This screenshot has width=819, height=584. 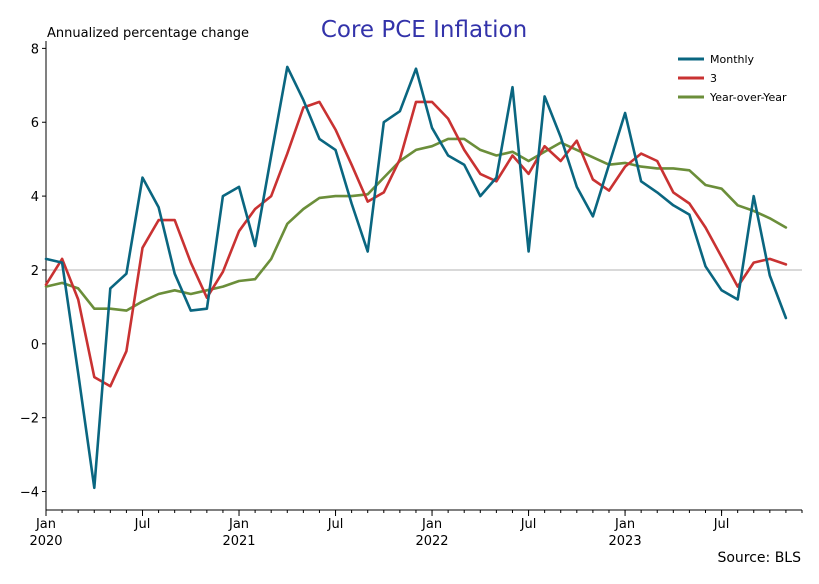 I want to click on x-tick-year-label: 2021, so click(x=238, y=541).